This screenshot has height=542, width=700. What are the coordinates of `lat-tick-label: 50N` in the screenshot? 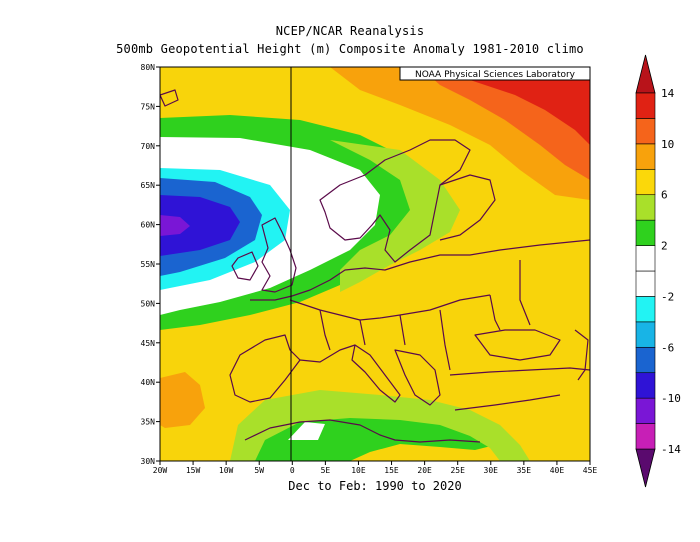 It's located at (148, 303).